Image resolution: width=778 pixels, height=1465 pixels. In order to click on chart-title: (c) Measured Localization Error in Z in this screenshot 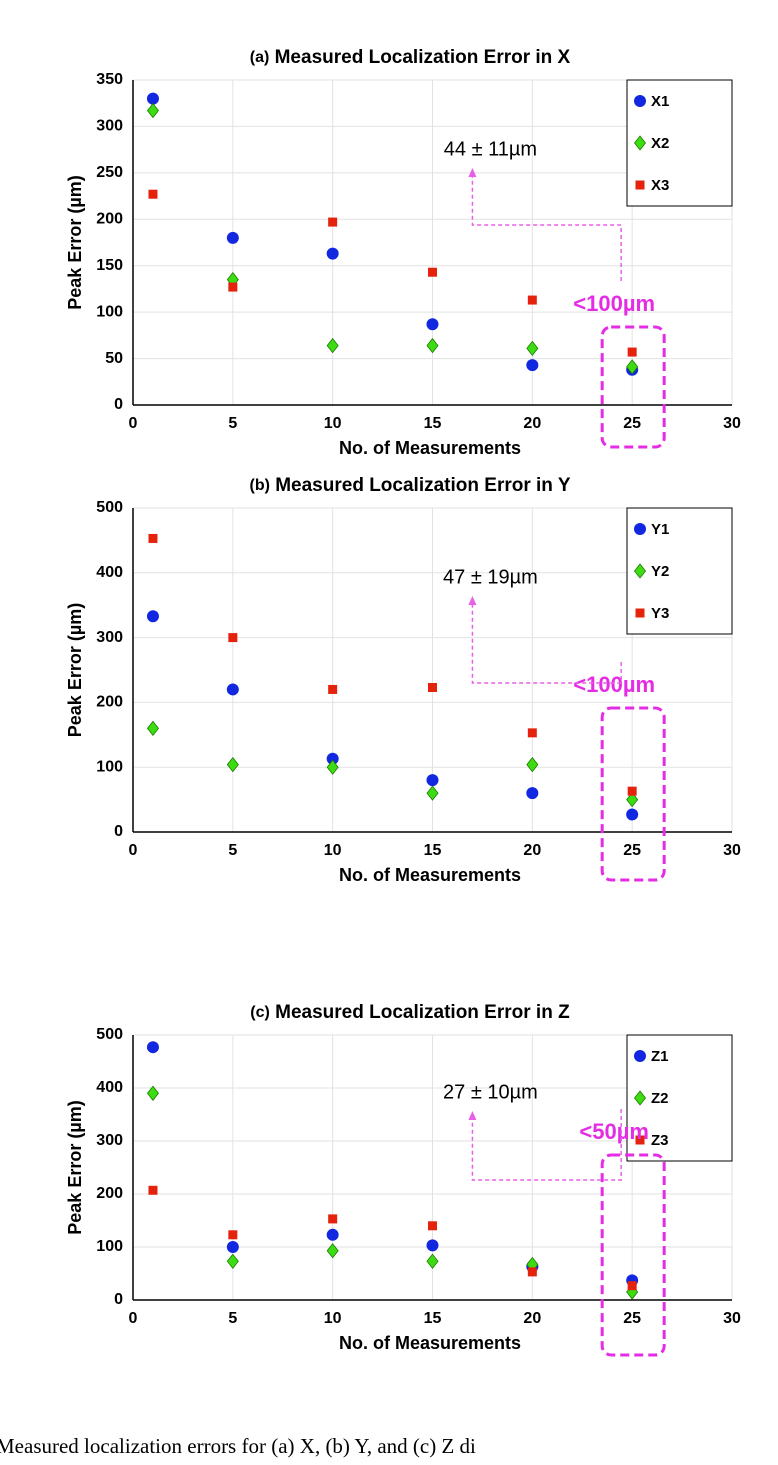, I will do `click(410, 1012)`.